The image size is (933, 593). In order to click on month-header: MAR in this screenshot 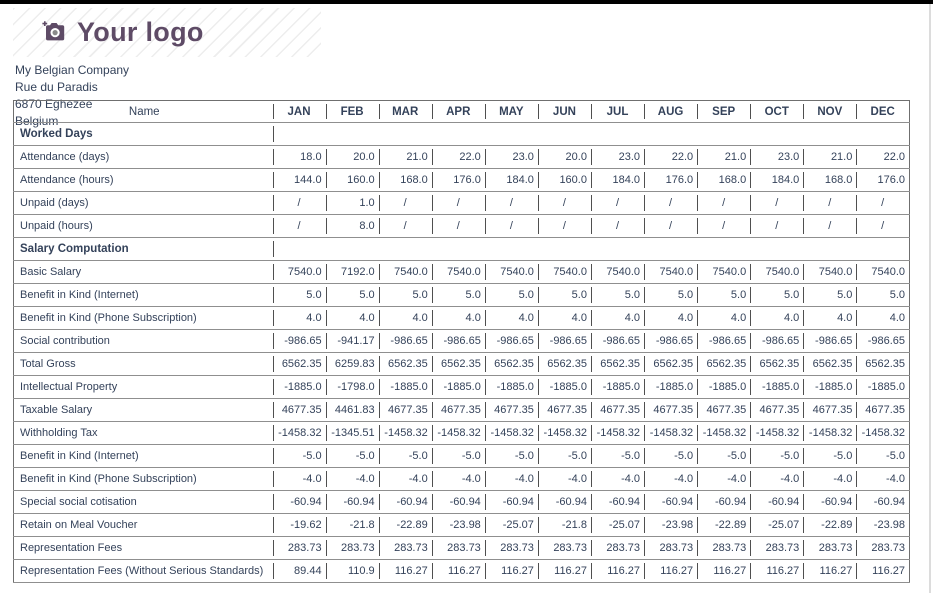, I will do `click(405, 111)`.